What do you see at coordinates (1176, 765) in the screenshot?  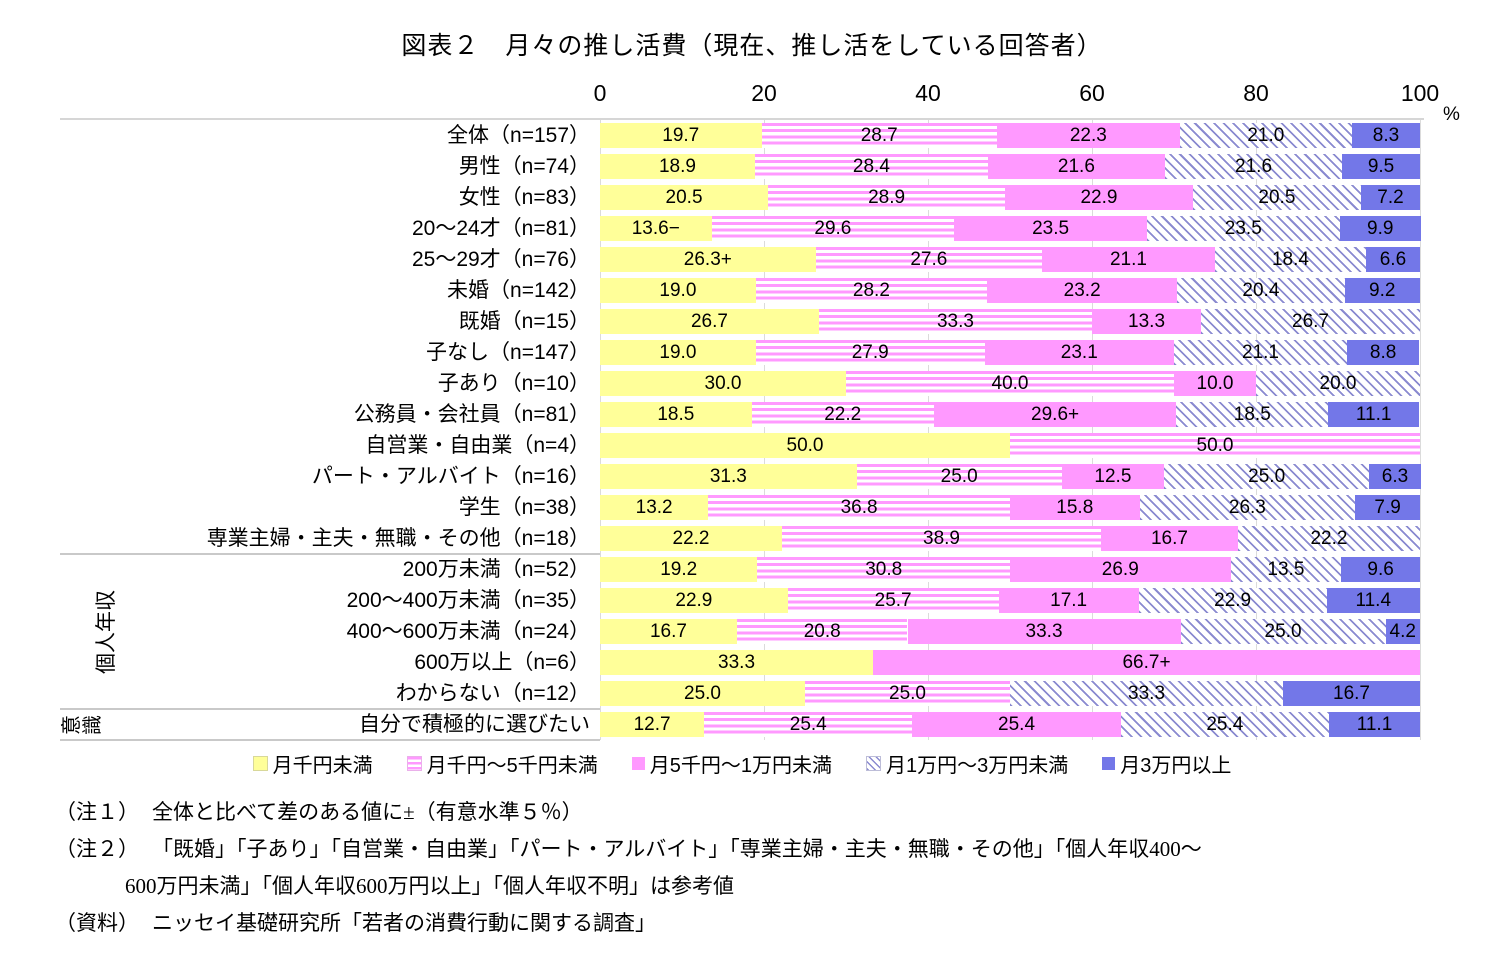 I see `legend-label: 月3万円以上` at bounding box center [1176, 765].